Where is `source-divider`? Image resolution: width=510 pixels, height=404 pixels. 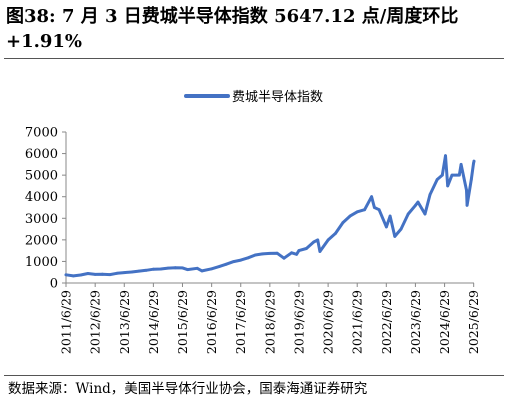 source-divider is located at coordinates (254, 375).